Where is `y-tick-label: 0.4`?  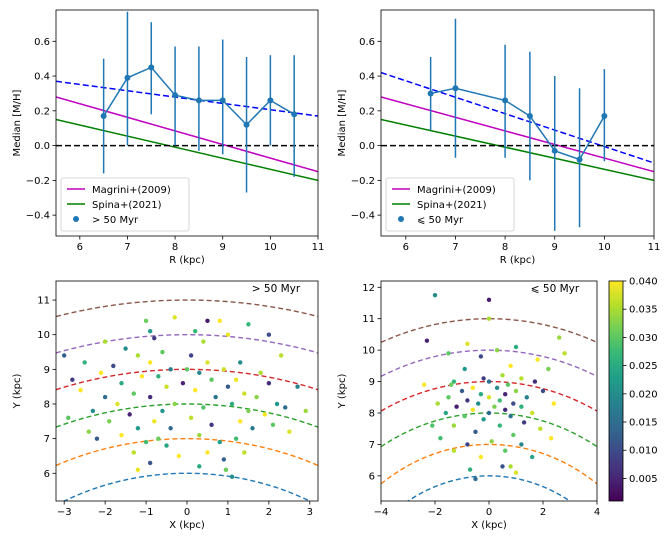 y-tick-label: 0.4 is located at coordinates (367, 77).